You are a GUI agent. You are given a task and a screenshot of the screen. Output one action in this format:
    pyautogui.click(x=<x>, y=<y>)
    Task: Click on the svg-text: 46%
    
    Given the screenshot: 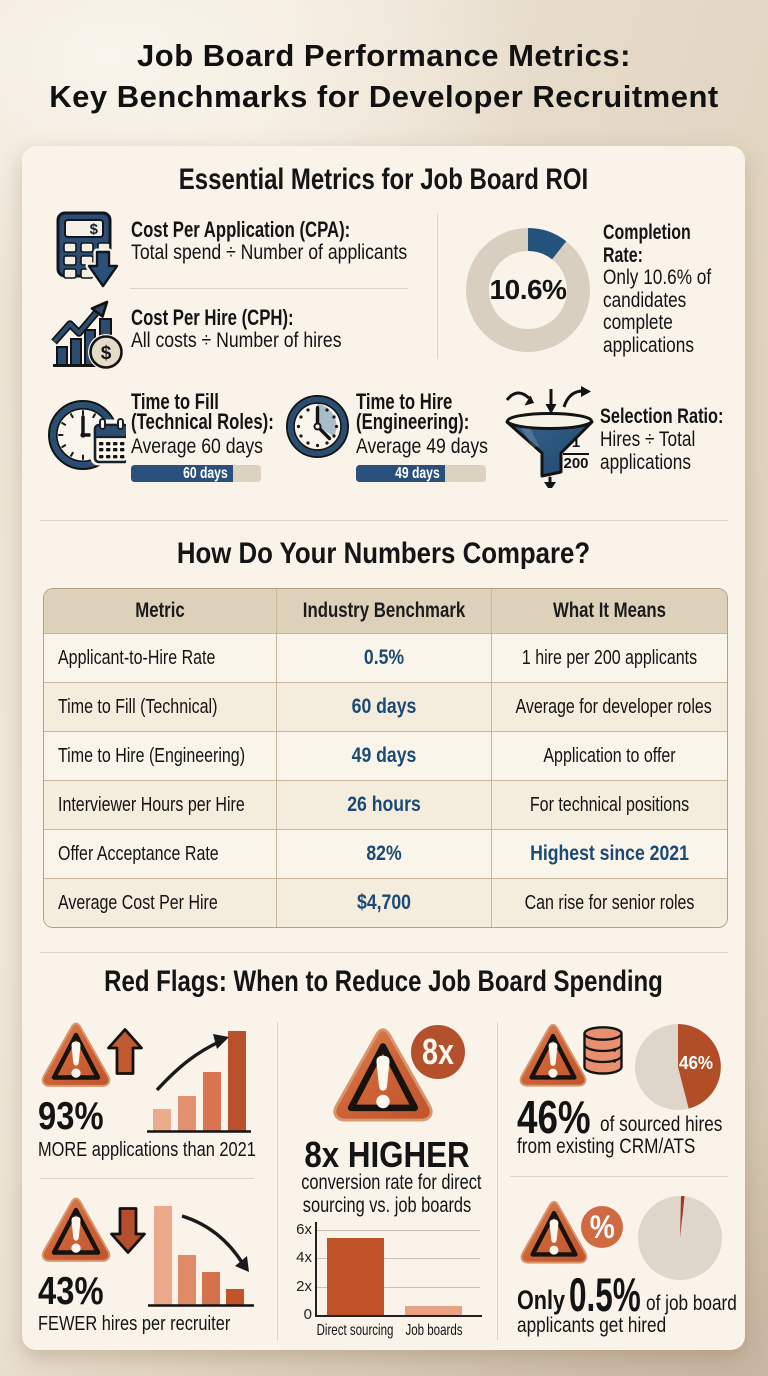 What is the action you would take?
    pyautogui.click(x=696, y=1063)
    